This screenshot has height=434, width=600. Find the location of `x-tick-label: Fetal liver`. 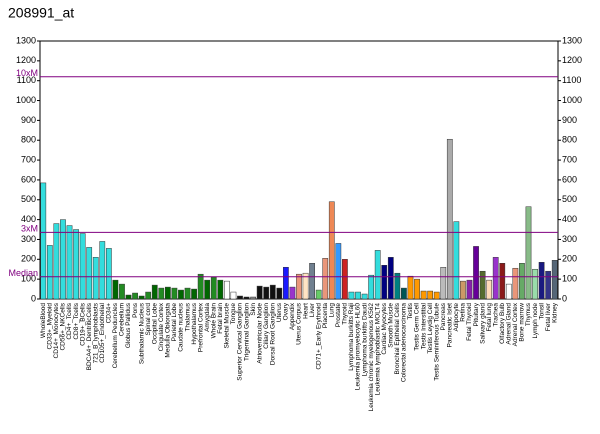

x-tick-label: Fetal liver is located at coordinates (548, 316).